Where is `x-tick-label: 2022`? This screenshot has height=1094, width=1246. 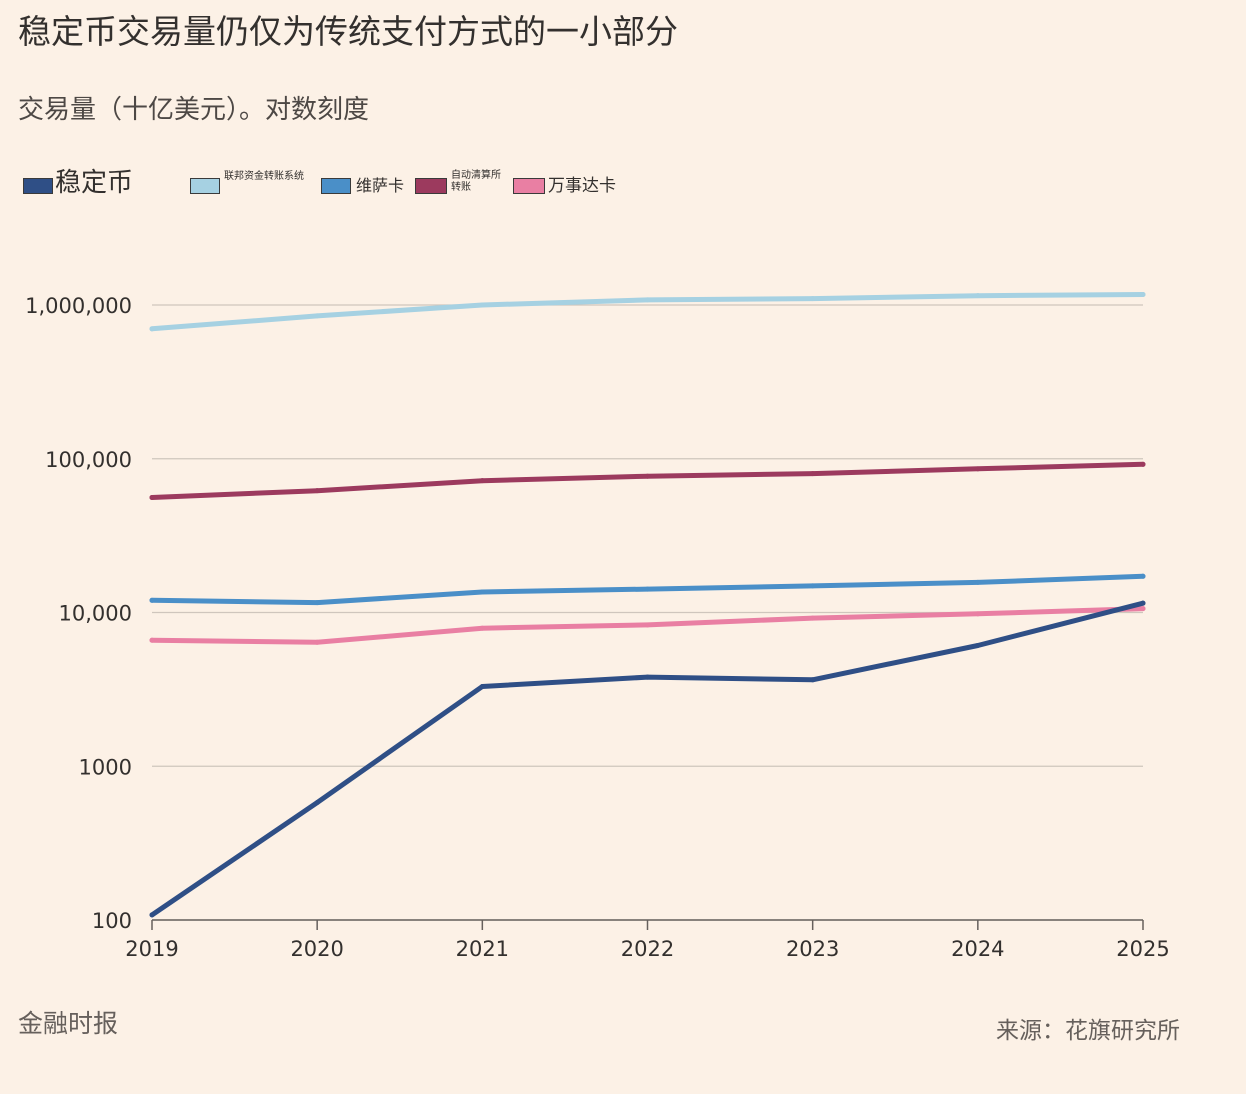
x-tick-label: 2022 is located at coordinates (647, 949).